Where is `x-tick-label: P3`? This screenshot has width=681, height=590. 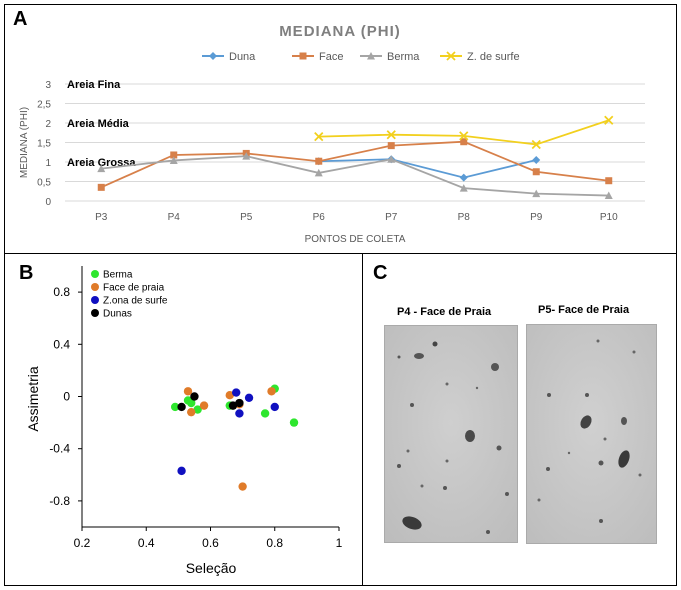
x-tick-label: P3 is located at coordinates (101, 217).